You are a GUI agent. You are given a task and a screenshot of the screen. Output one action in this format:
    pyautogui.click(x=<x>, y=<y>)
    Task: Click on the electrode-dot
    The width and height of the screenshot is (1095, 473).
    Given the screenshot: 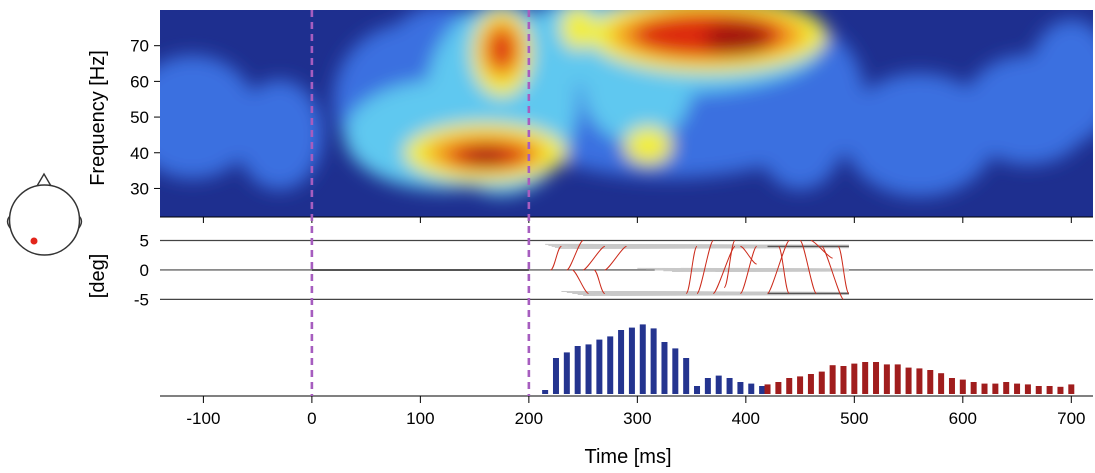 What is the action you would take?
    pyautogui.click(x=34, y=241)
    